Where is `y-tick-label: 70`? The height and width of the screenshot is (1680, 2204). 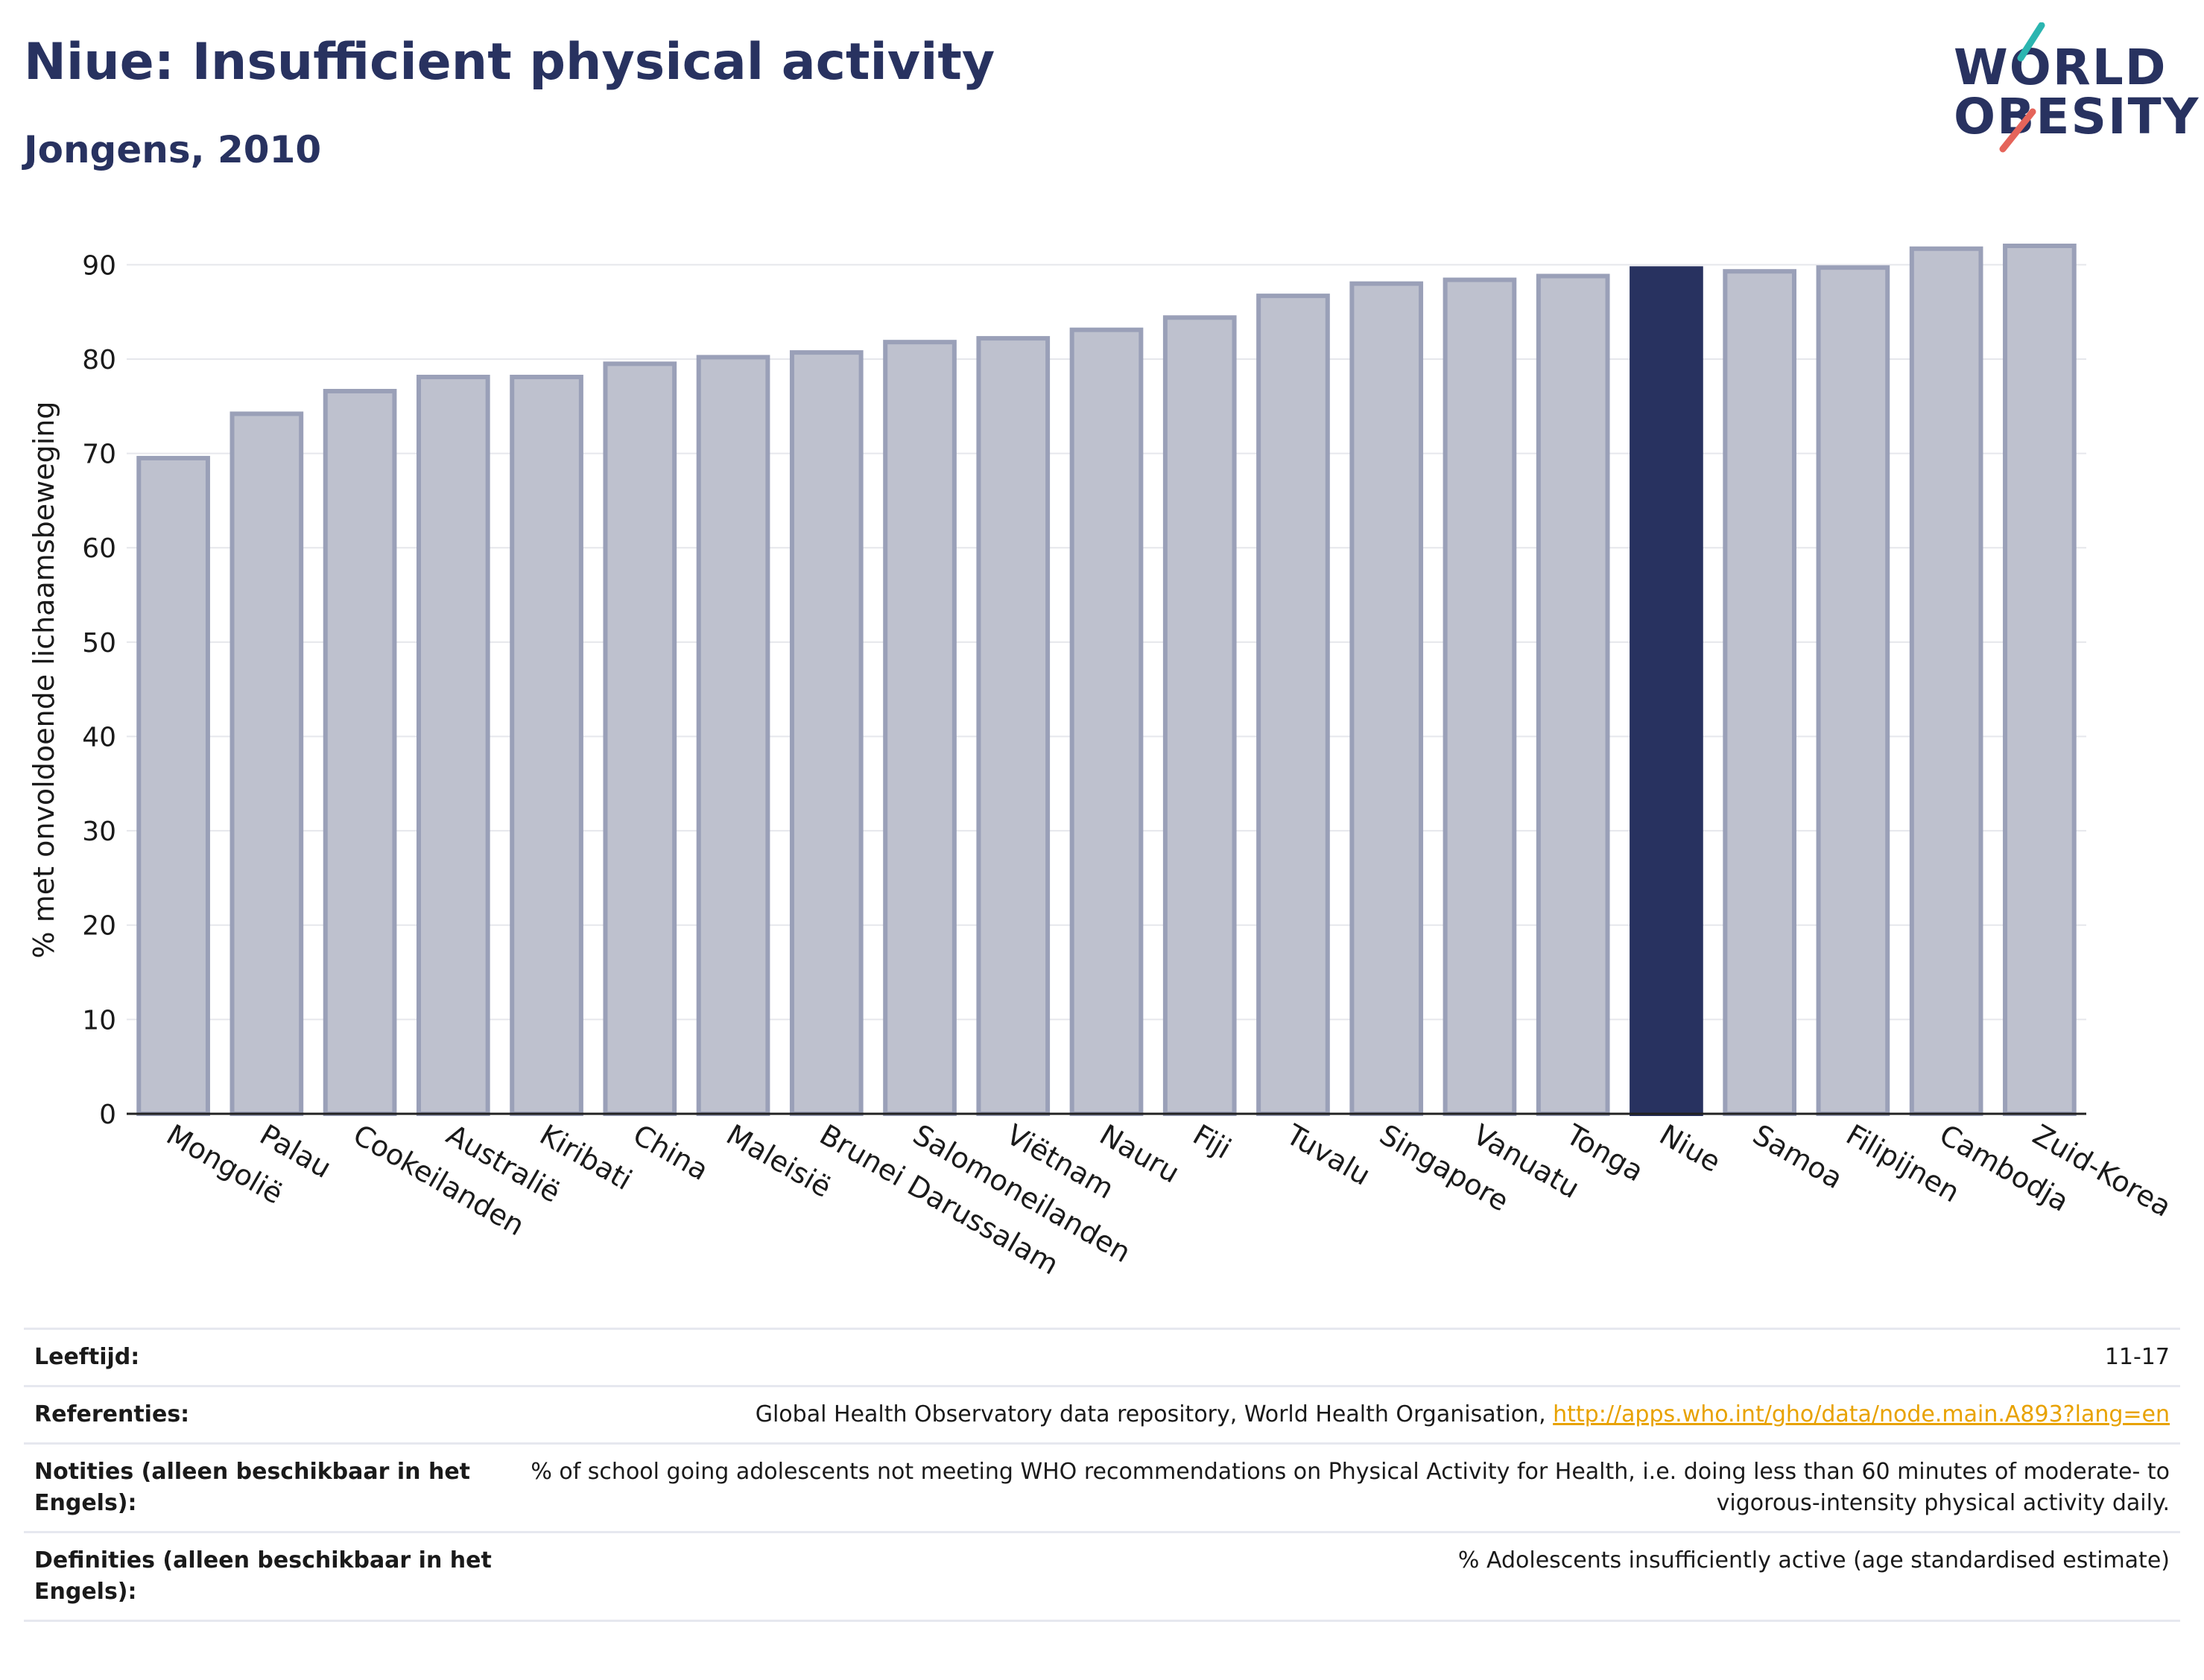 y-tick-label: 70 is located at coordinates (99, 455).